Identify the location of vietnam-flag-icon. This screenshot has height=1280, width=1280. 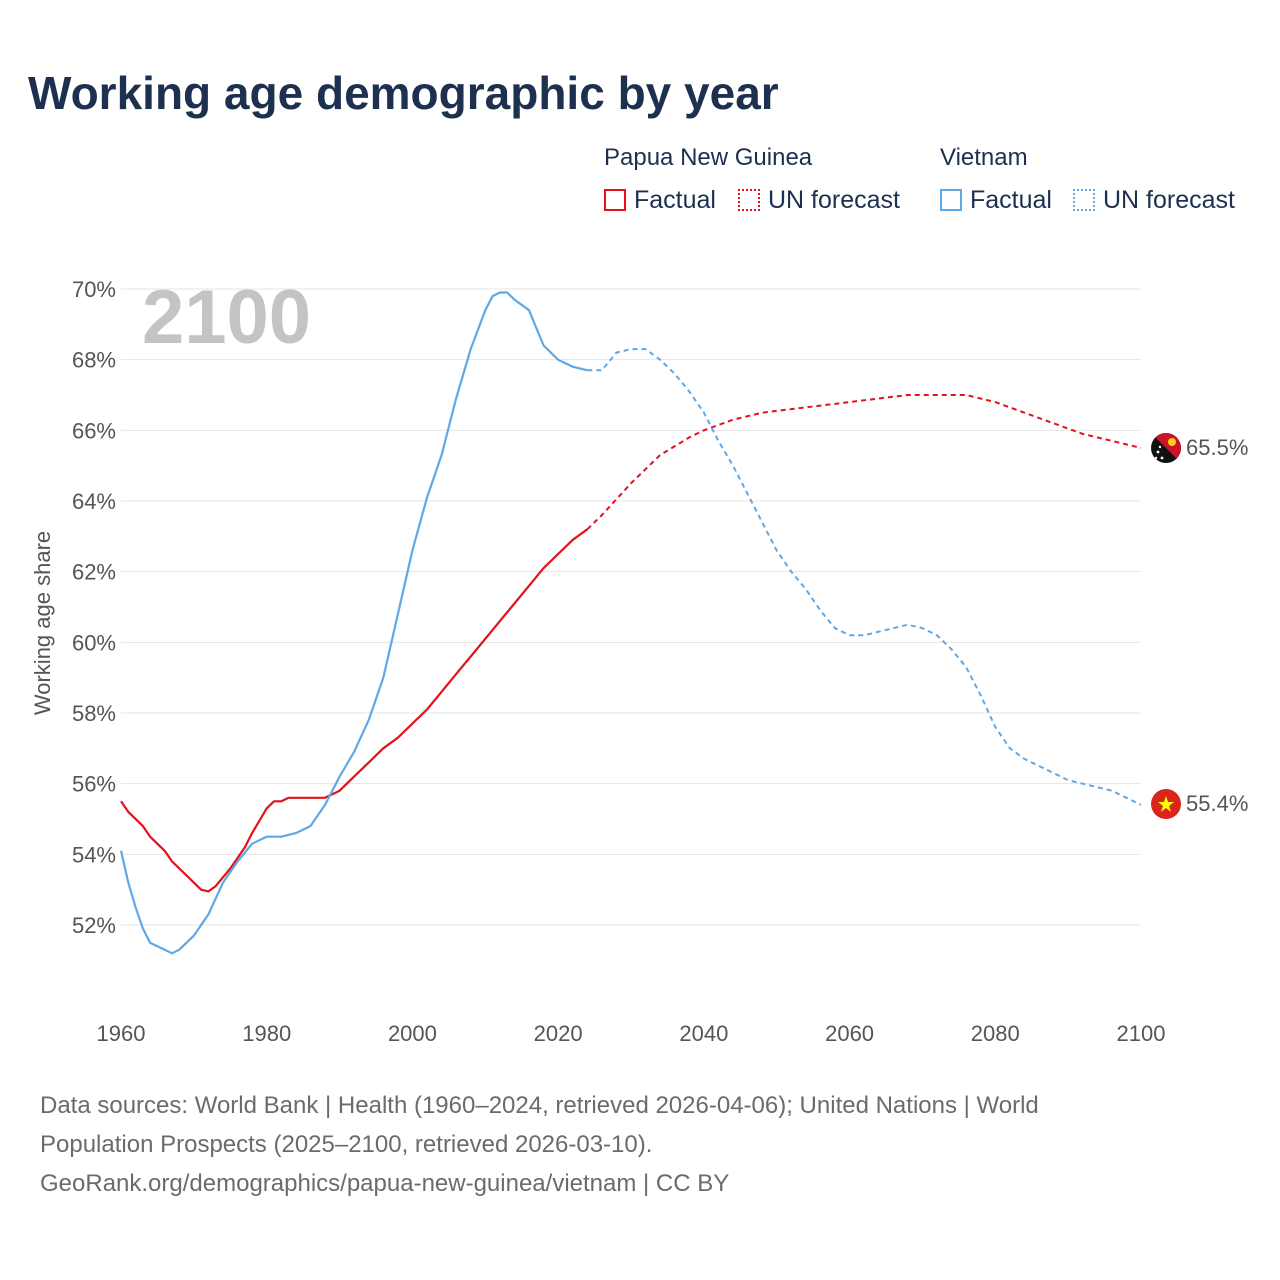
(1166, 804).